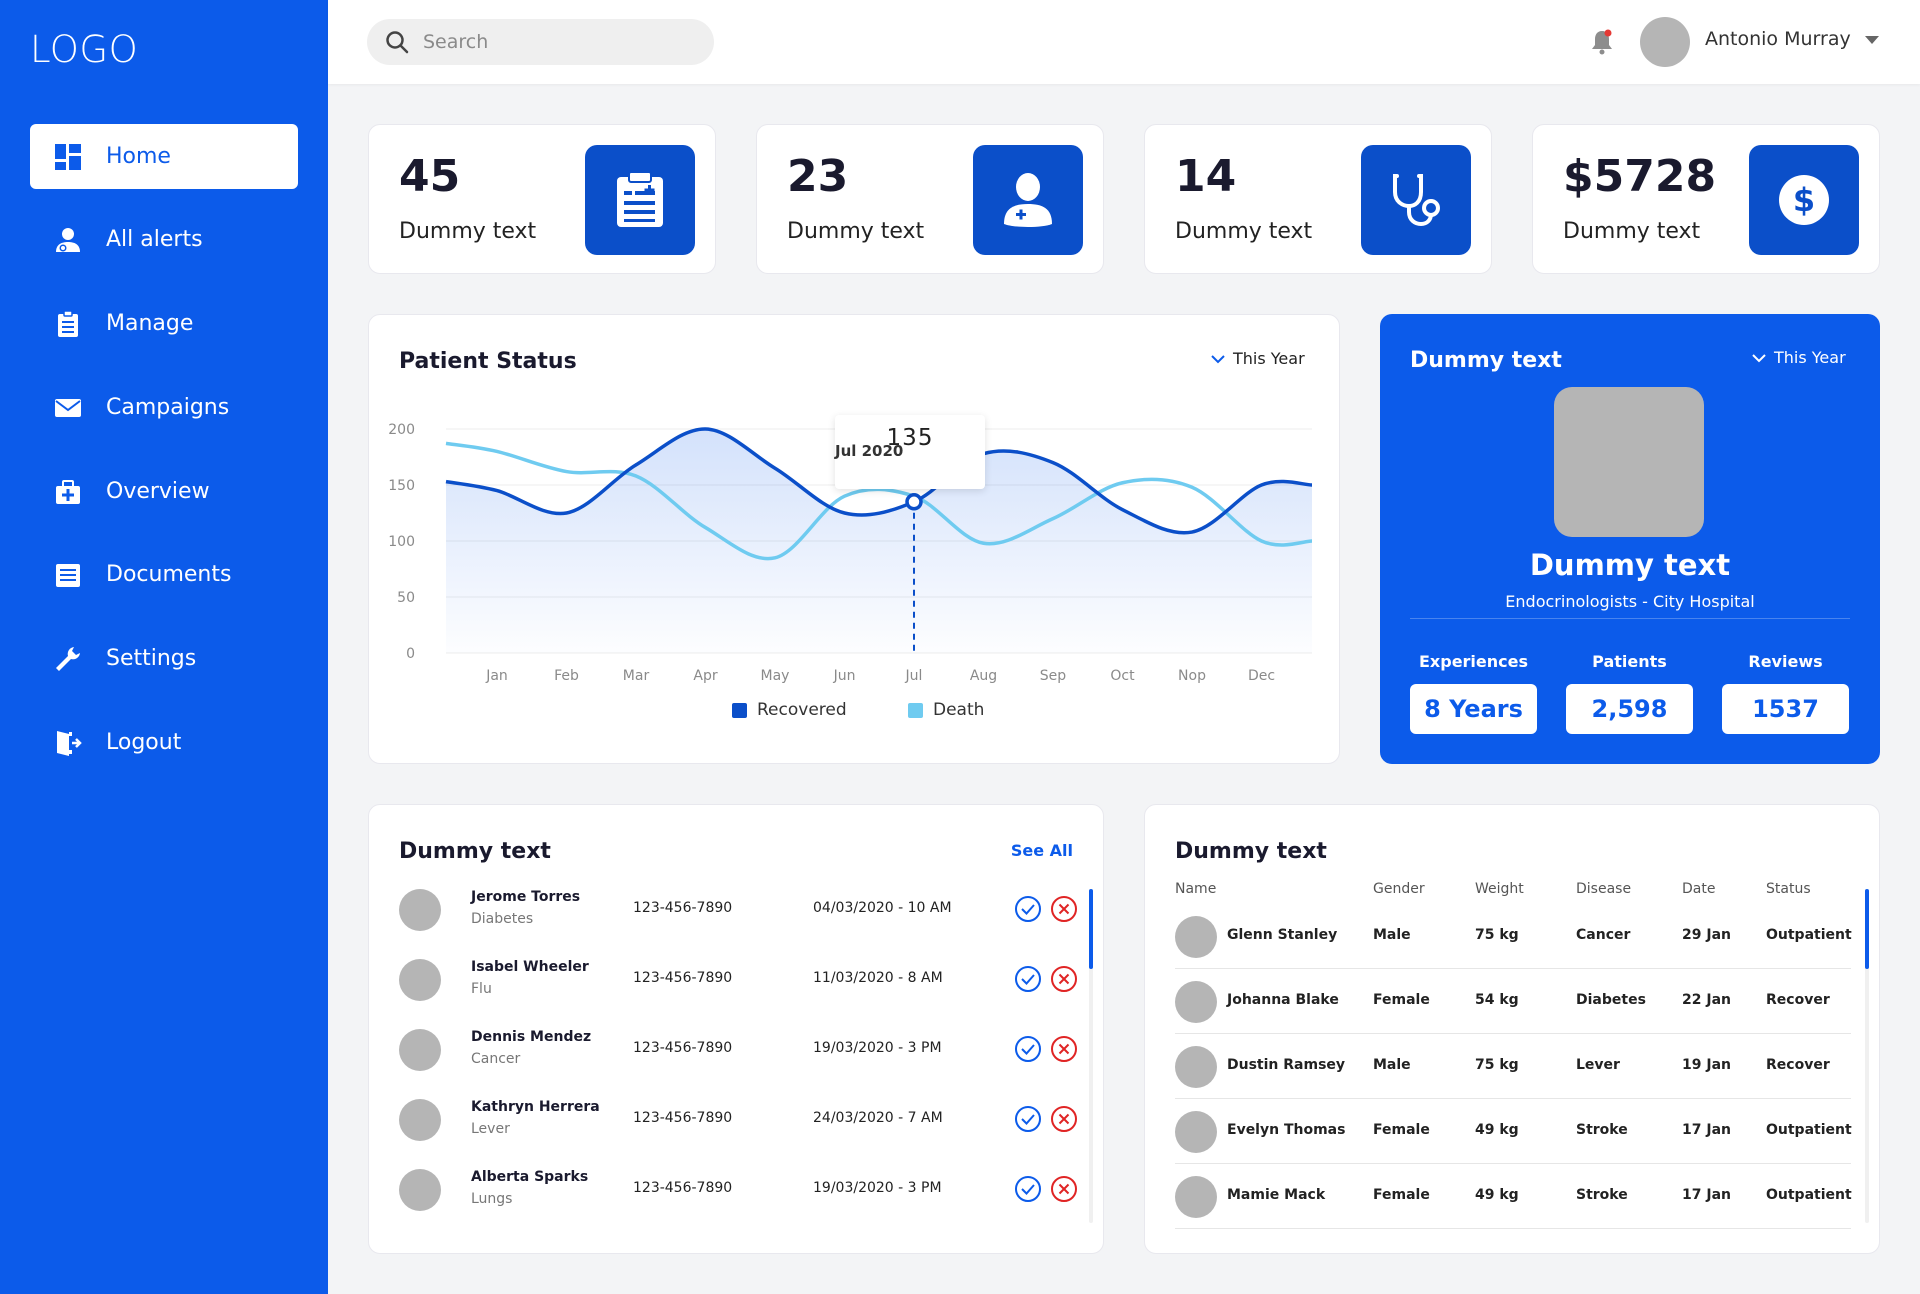  What do you see at coordinates (1196, 889) in the screenshot?
I see `column-header: Name` at bounding box center [1196, 889].